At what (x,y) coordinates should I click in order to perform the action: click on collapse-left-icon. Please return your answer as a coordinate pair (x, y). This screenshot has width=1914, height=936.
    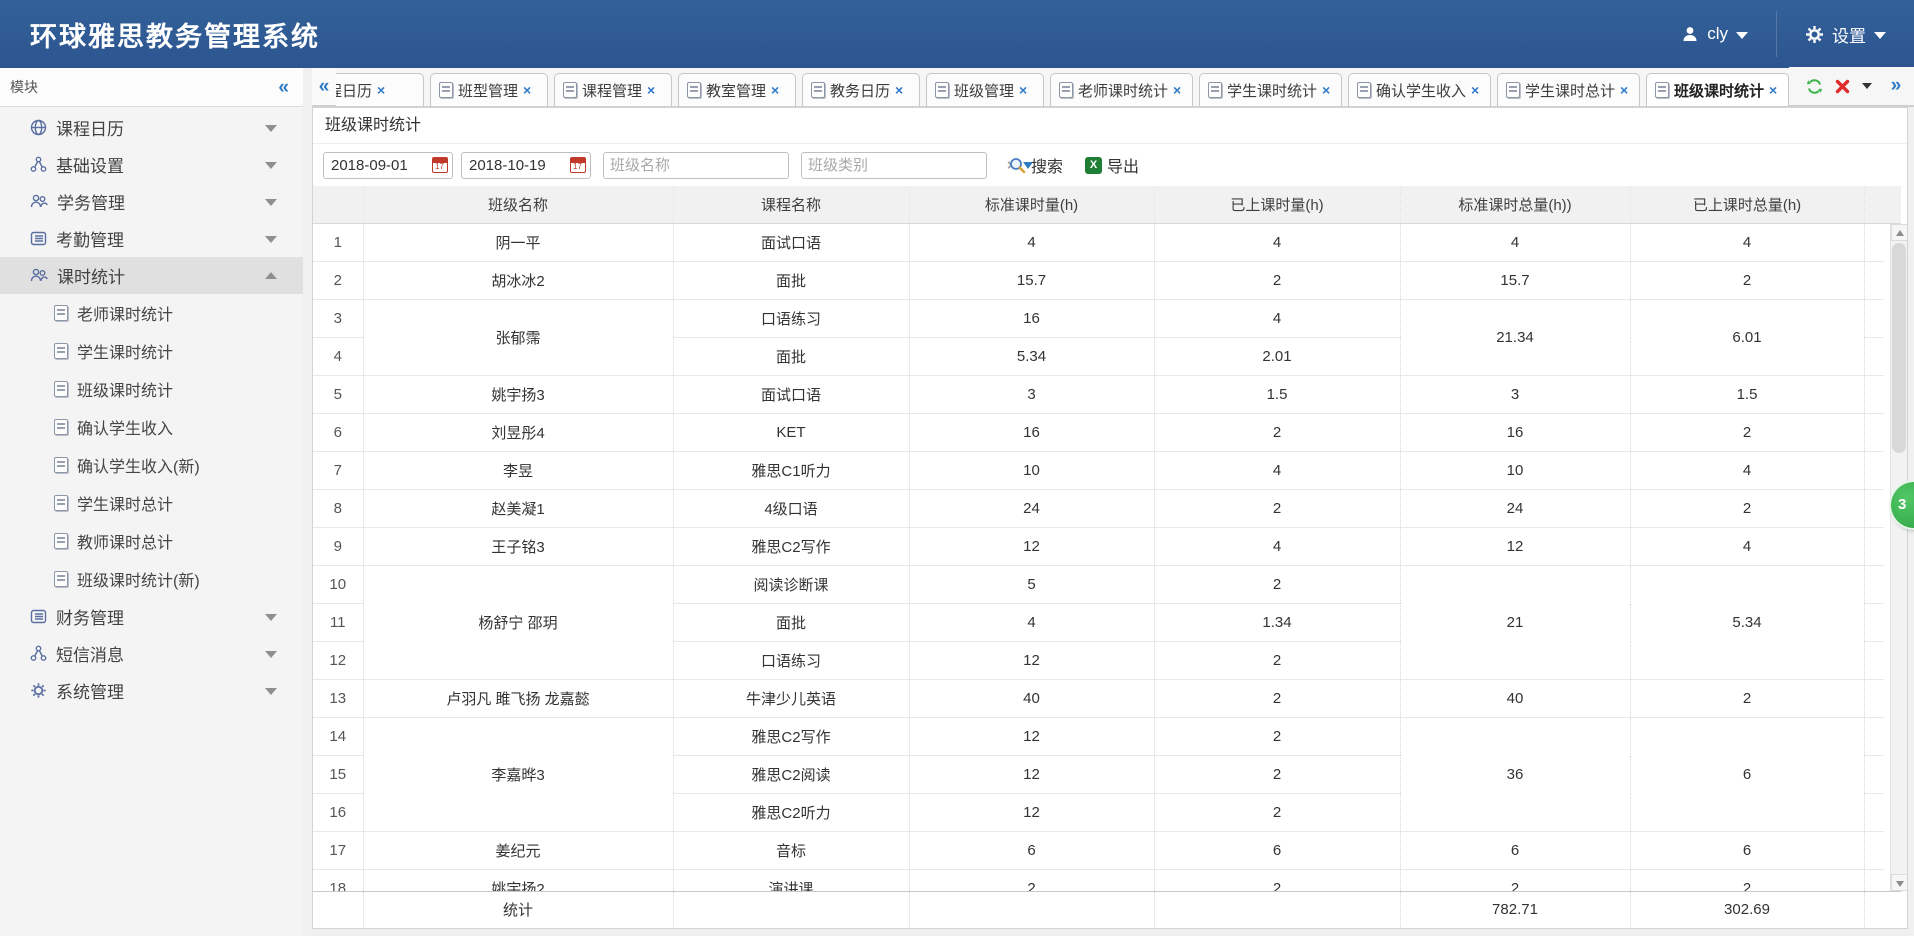
    Looking at the image, I should click on (283, 87).